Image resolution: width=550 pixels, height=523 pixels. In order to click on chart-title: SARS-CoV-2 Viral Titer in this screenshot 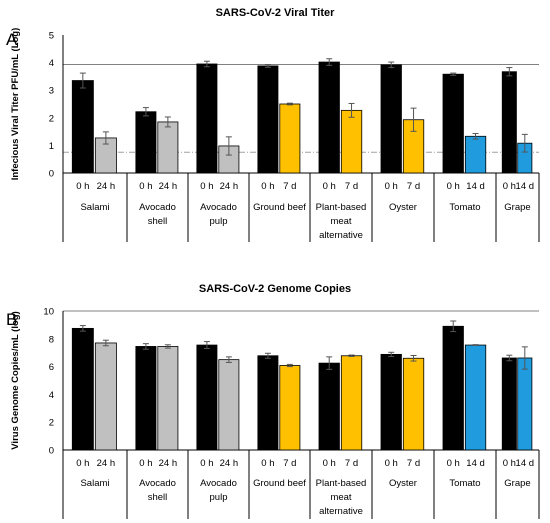, I will do `click(276, 13)`.